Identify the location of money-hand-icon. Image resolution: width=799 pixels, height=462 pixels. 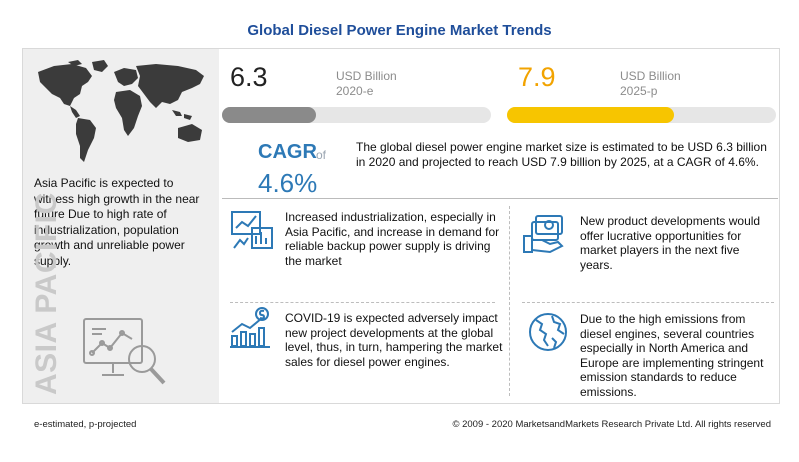
(543, 234).